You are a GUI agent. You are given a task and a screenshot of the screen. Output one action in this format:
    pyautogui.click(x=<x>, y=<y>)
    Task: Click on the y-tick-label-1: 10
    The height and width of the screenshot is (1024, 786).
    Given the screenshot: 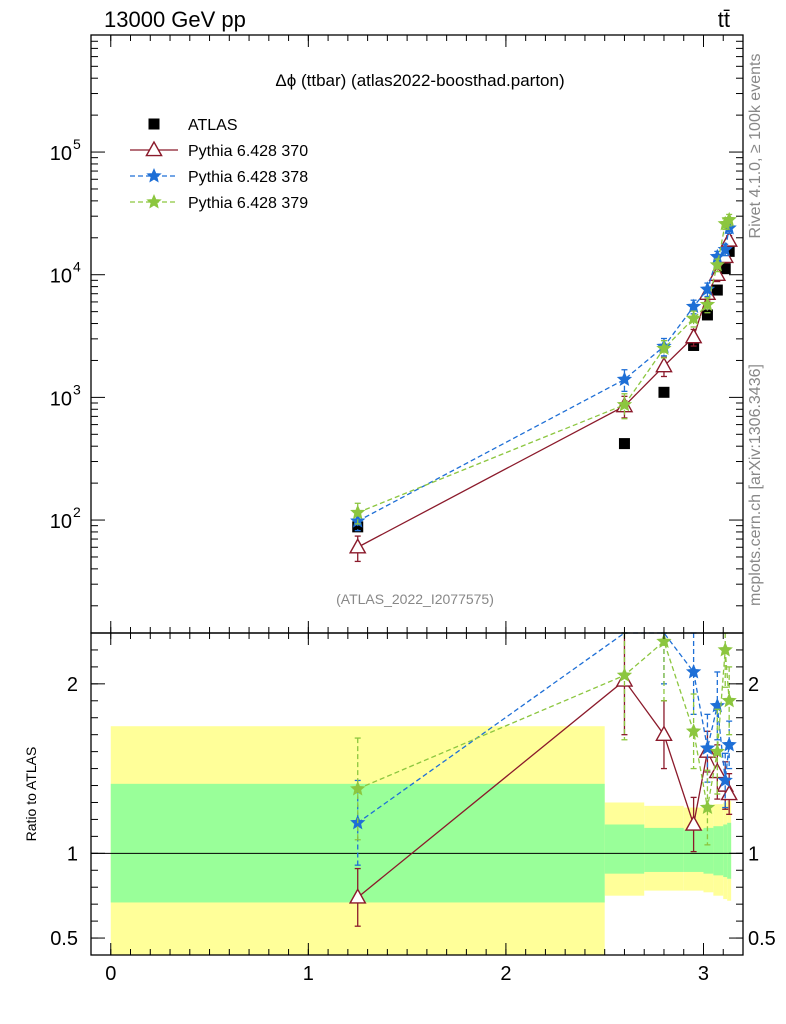 What is the action you would take?
    pyautogui.click(x=61, y=399)
    